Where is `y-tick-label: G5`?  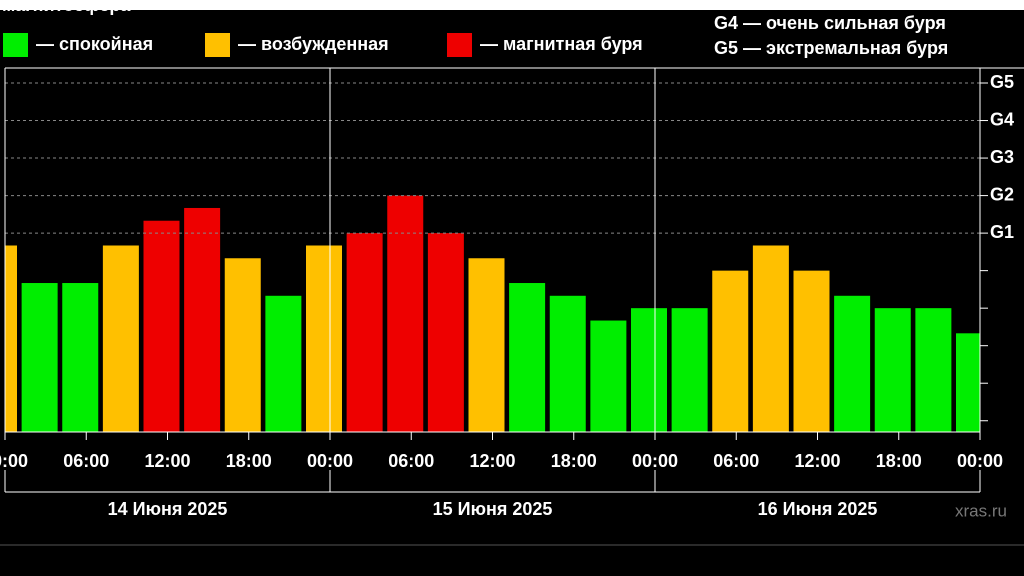 y-tick-label: G5 is located at coordinates (1002, 82).